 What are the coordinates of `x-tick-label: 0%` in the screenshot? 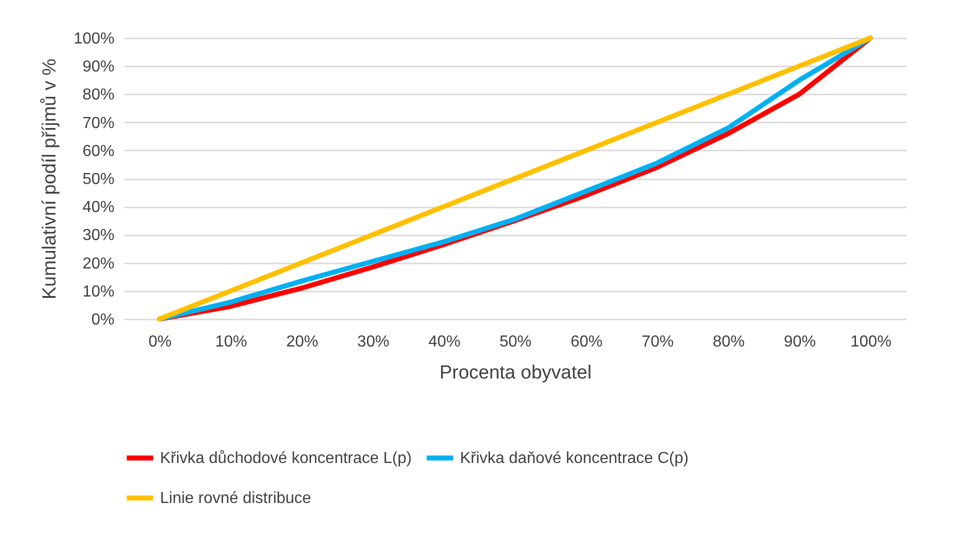 It's located at (160, 342).